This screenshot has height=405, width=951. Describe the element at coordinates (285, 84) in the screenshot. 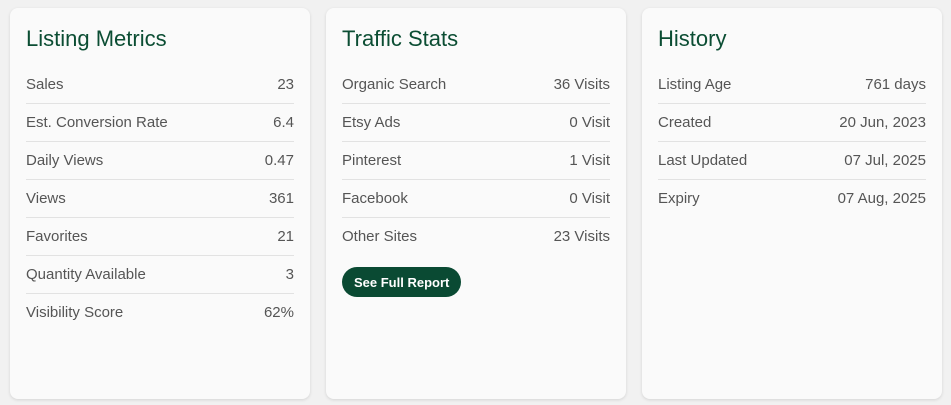

I see `row-value: 23` at that location.